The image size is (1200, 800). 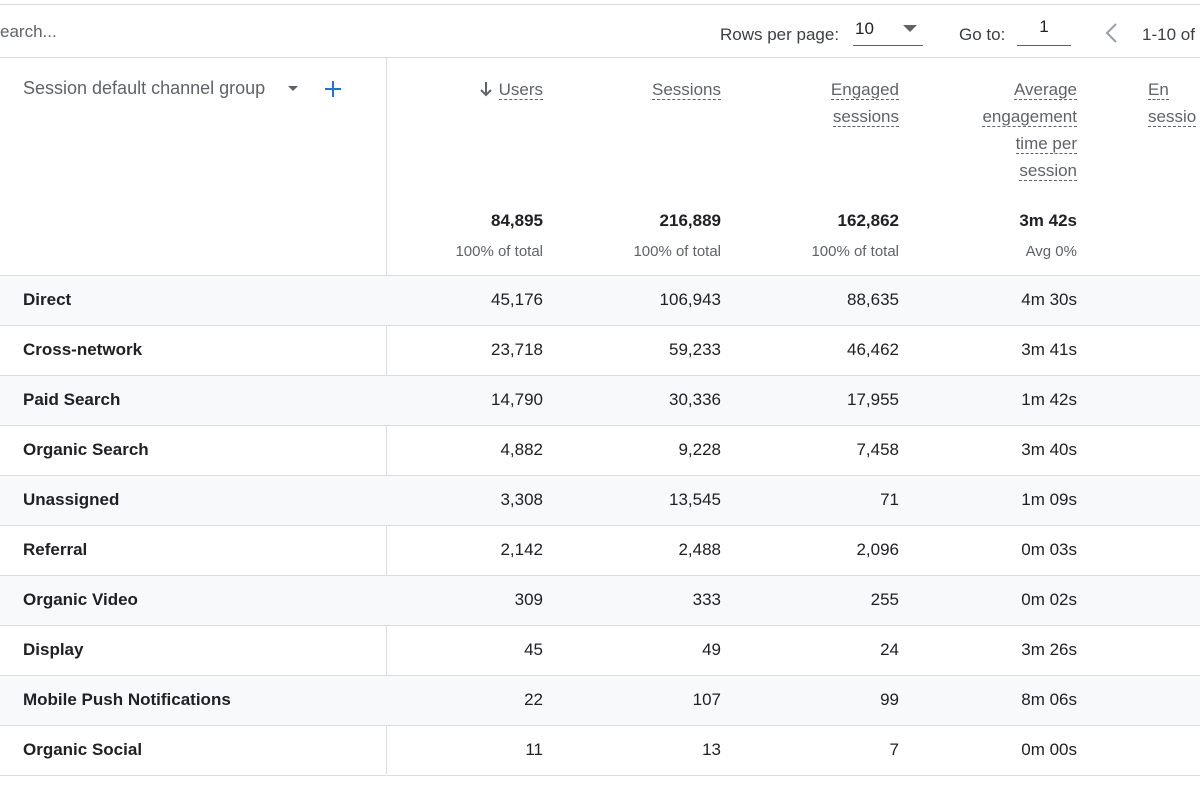 I want to click on total-engaged-sessions: 162,862, so click(x=868, y=220).